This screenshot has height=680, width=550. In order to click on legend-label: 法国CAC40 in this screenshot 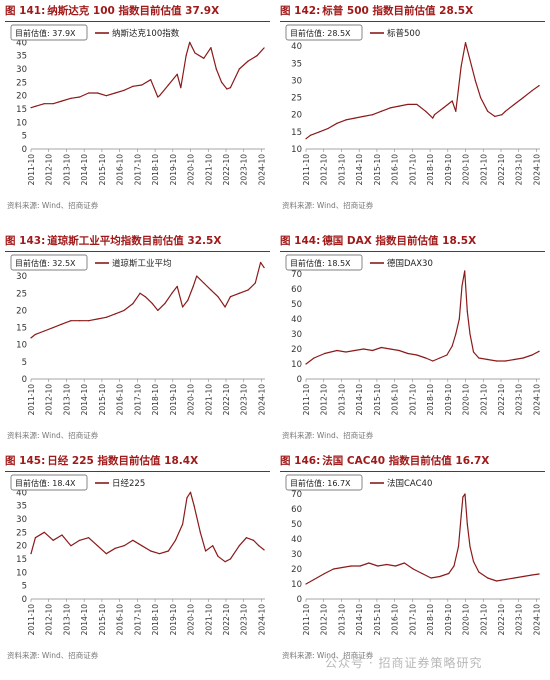, I will do `click(409, 483)`.